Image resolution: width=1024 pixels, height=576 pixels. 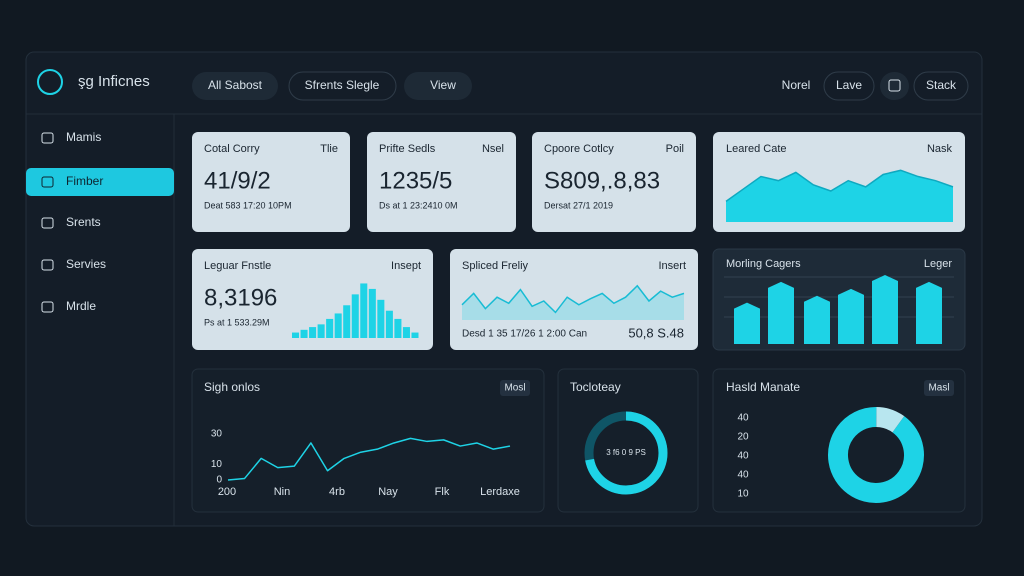 What do you see at coordinates (237, 322) in the screenshot?
I see `card-sub: Ps at 1 533.29M` at bounding box center [237, 322].